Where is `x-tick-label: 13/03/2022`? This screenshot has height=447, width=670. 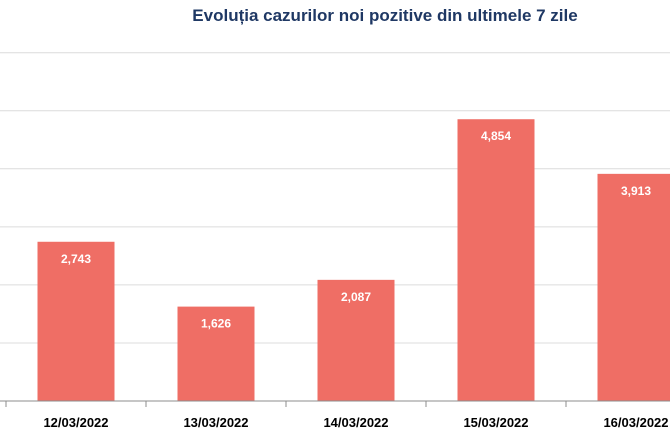 x-tick-label: 13/03/2022 is located at coordinates (215, 422).